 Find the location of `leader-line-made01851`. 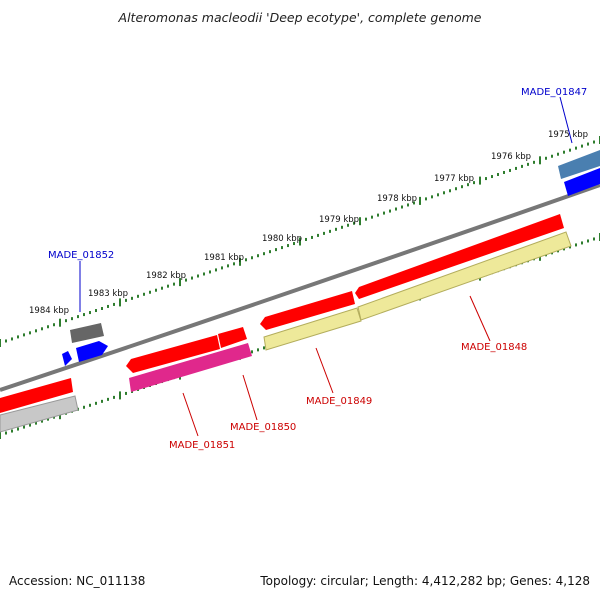

leader-line-made01851 is located at coordinates (190, 414).